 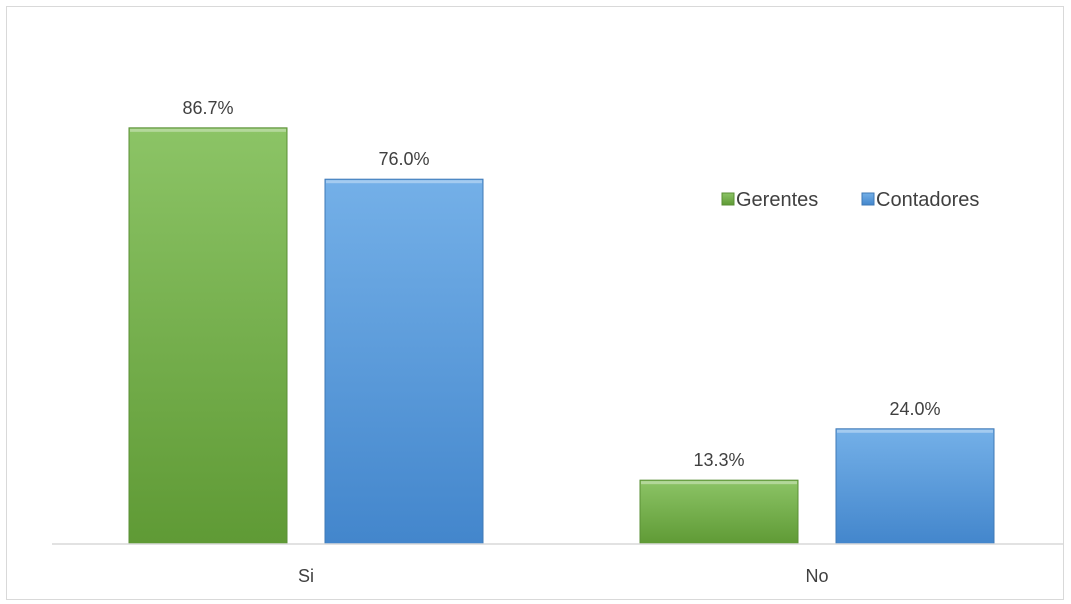 I want to click on data-label-gerentes-si: 86.7%, so click(x=207, y=108).